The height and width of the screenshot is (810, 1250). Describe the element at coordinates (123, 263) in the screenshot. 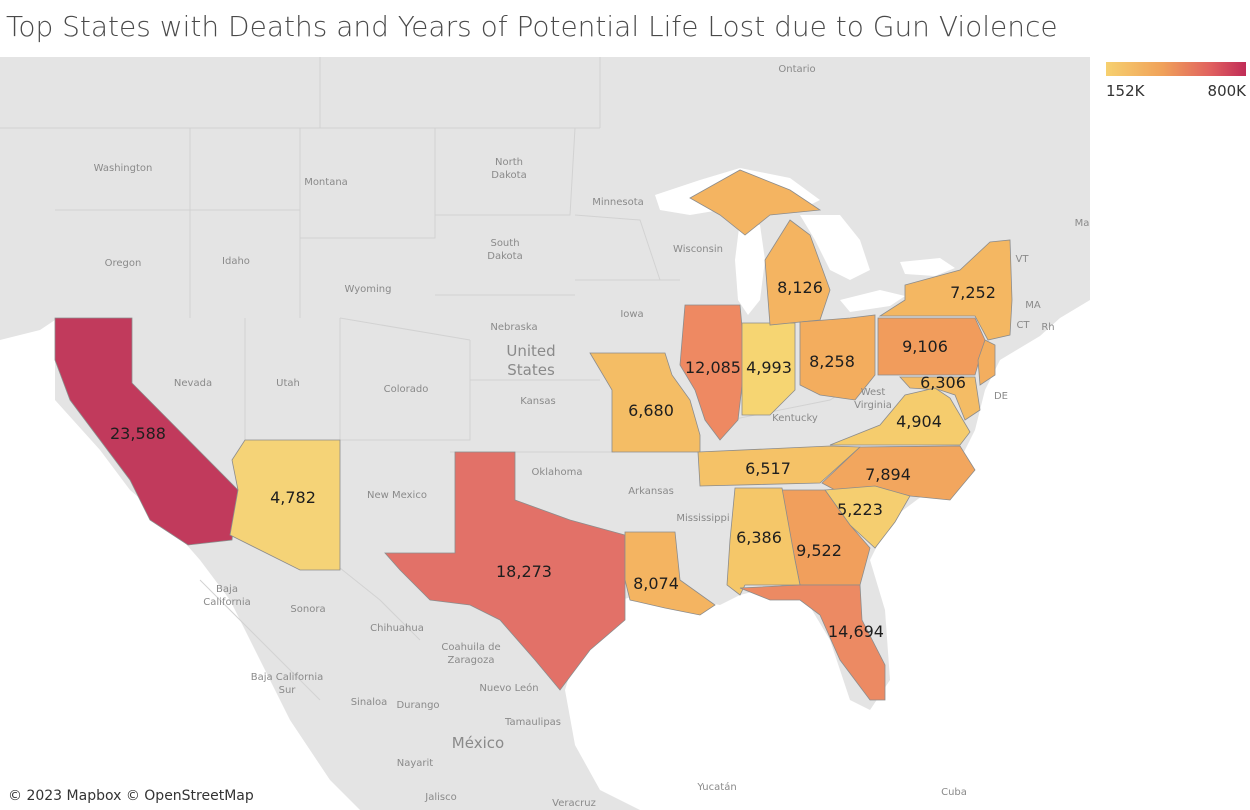

I see `label-oregon: Oregon` at that location.